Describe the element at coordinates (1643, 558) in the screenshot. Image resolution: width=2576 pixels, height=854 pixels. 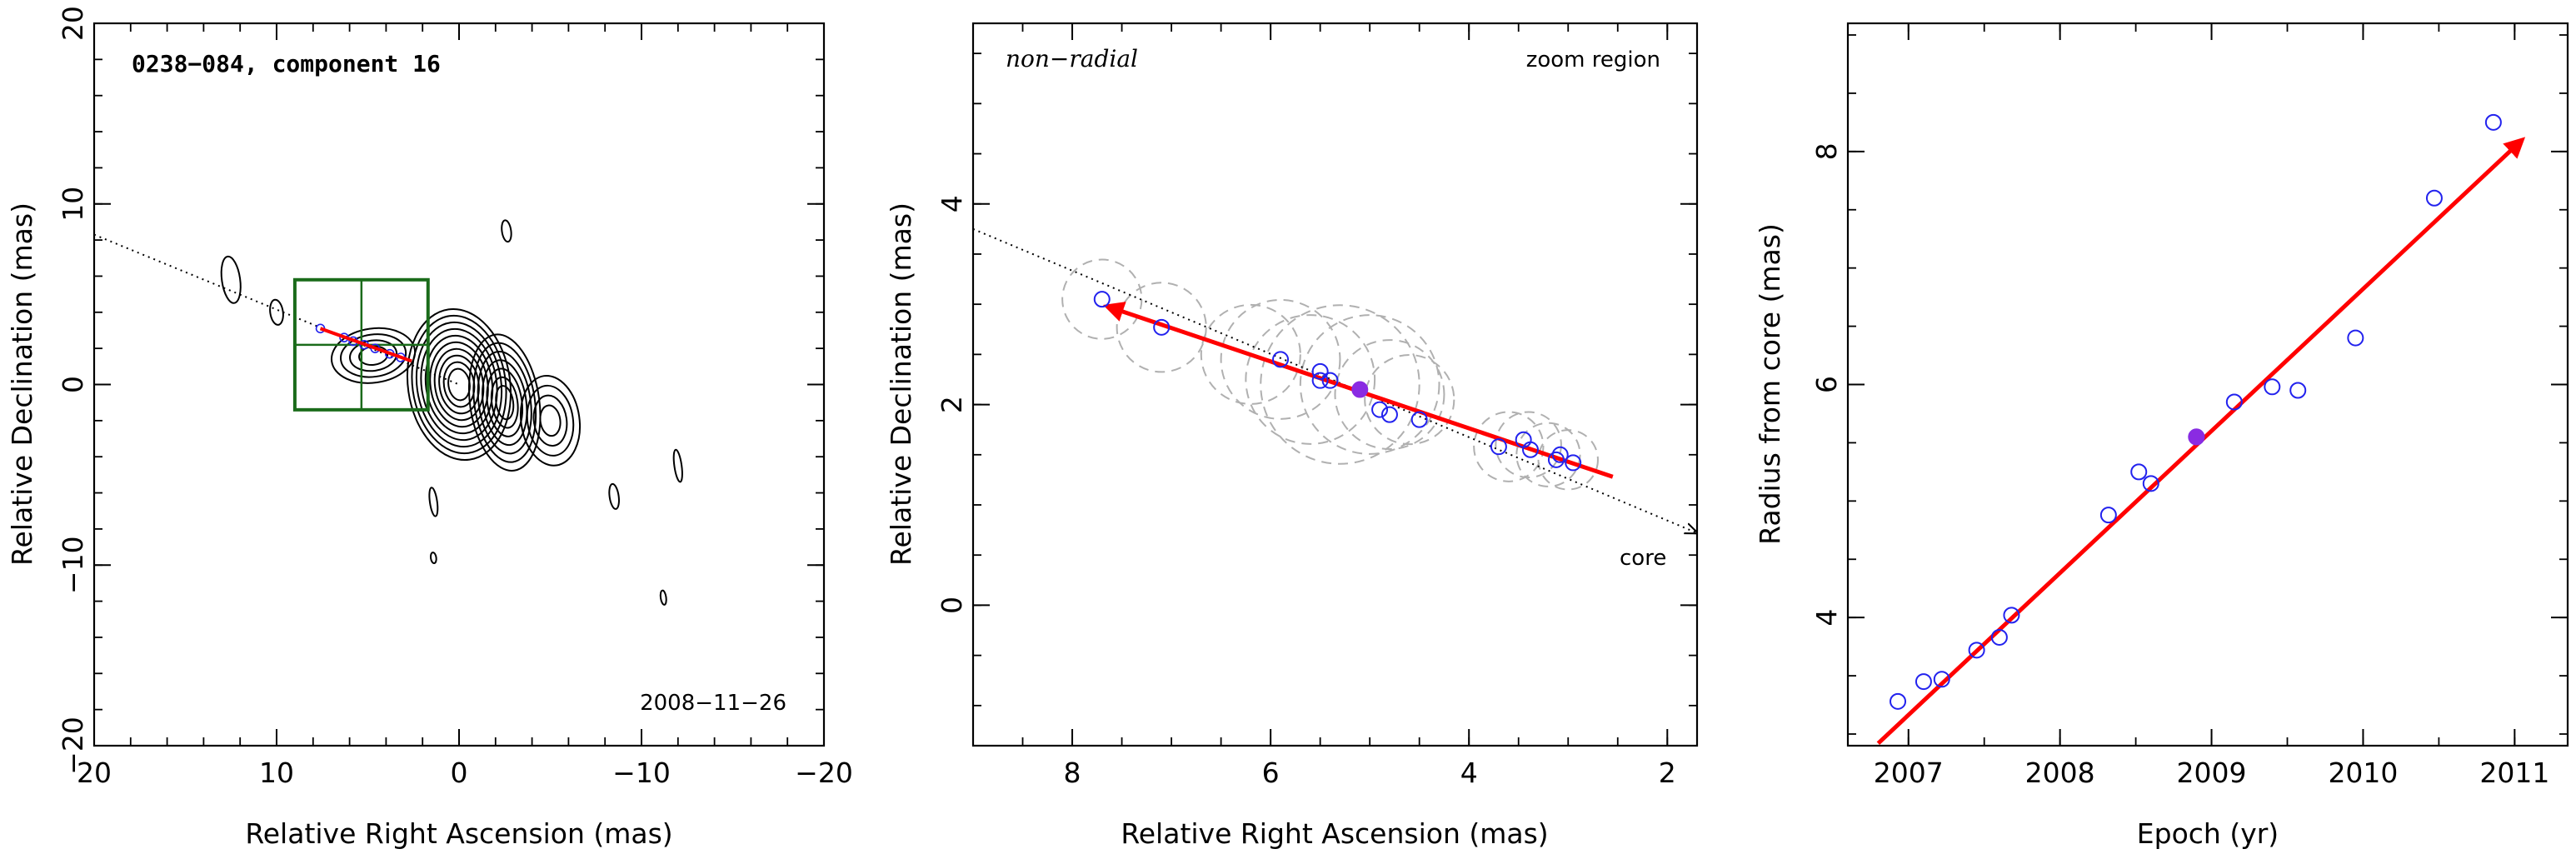
I see `panel2-core-label: core` at that location.